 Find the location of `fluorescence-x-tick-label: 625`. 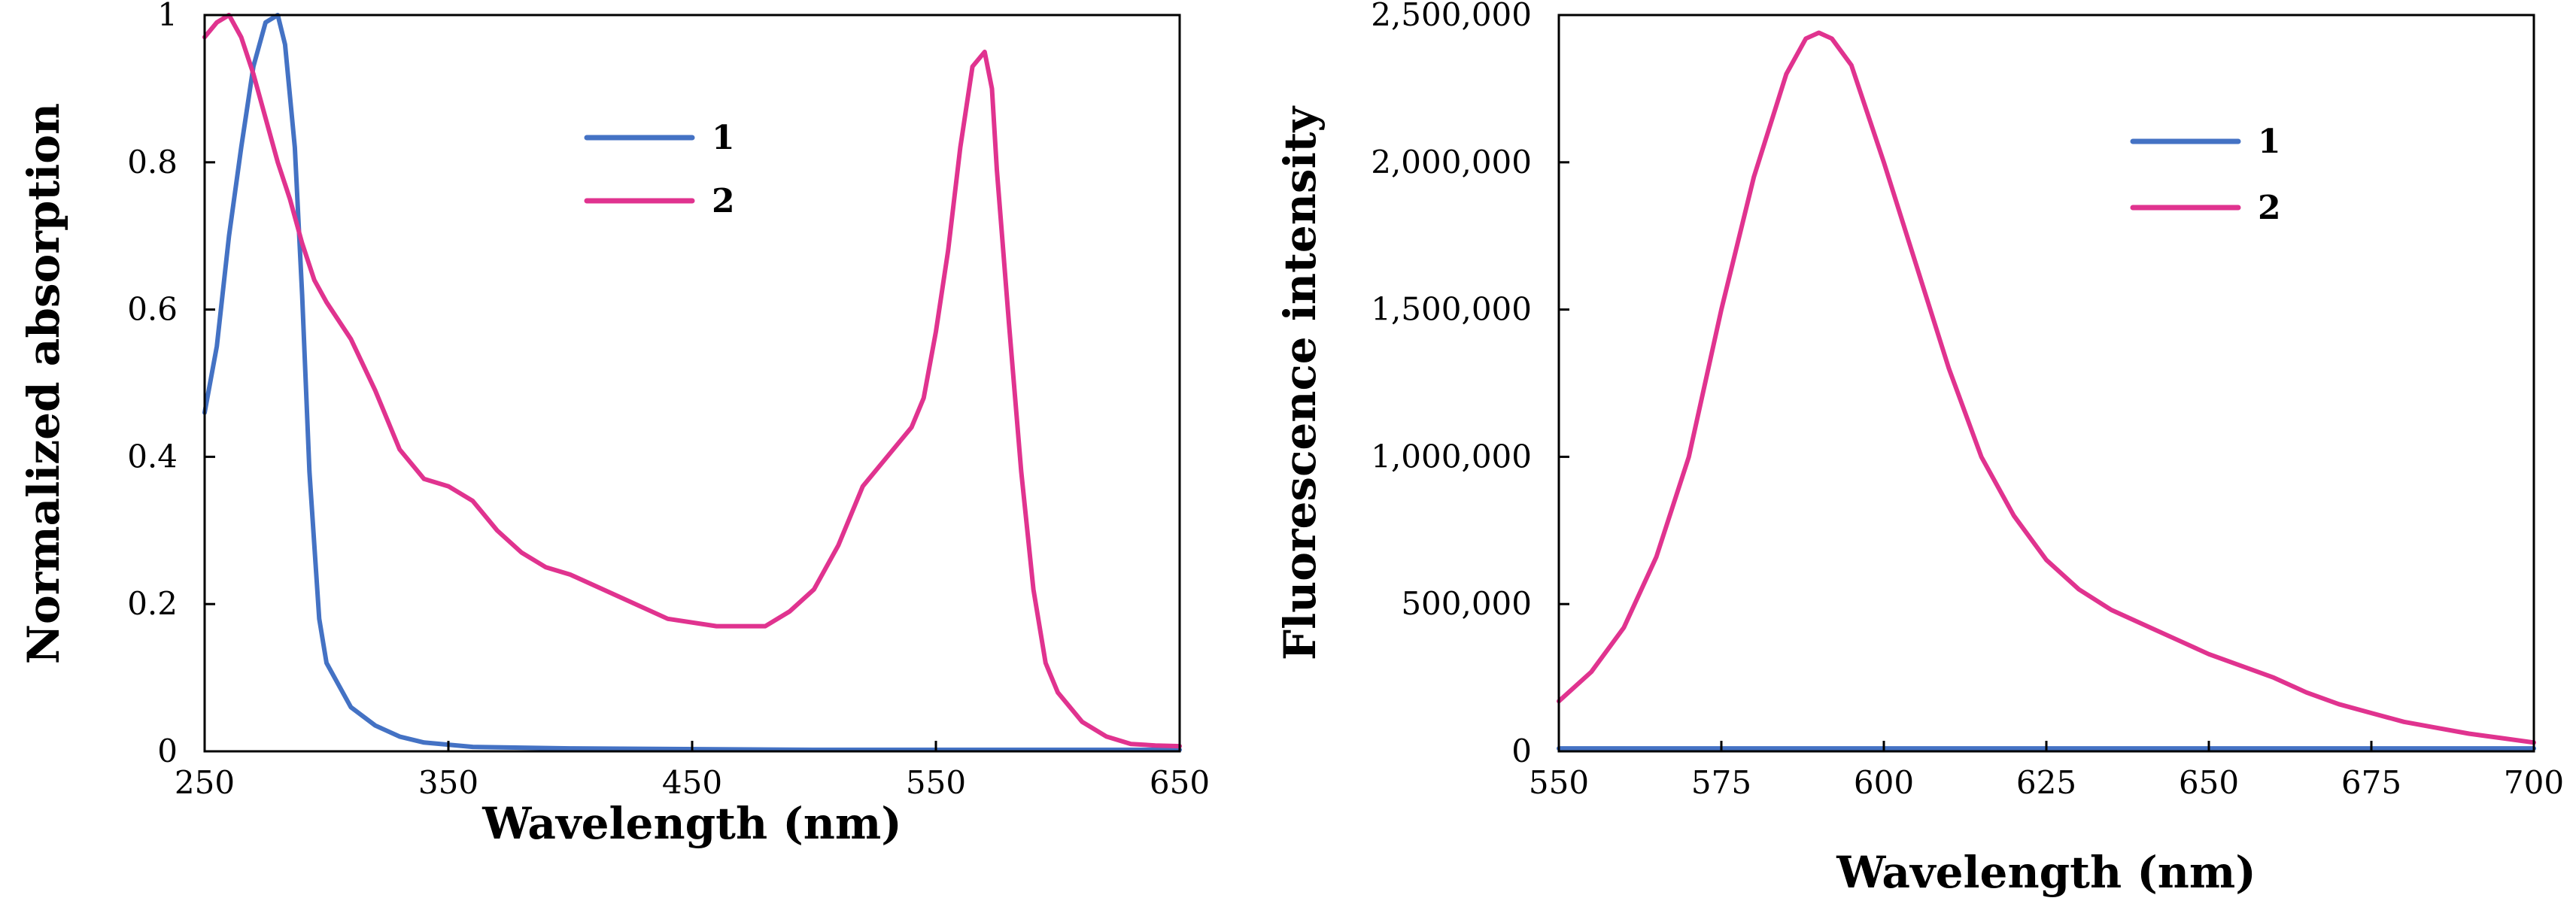

fluorescence-x-tick-label: 625 is located at coordinates (2046, 782).